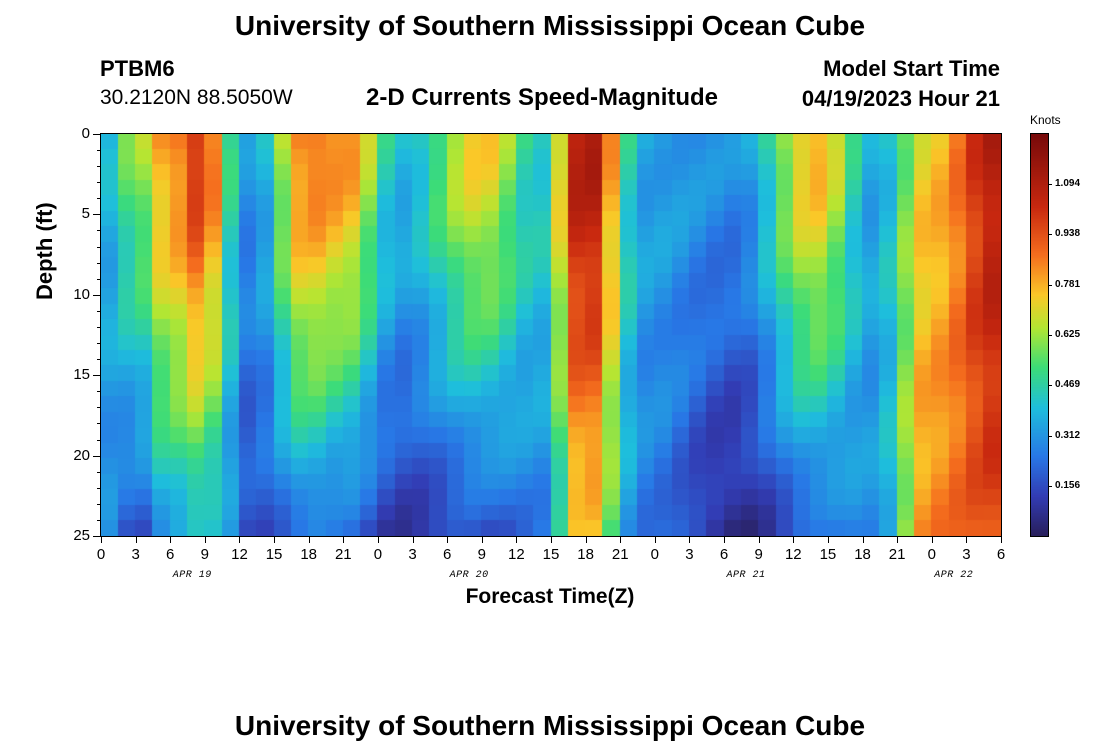 This screenshot has height=750, width=1100. I want to click on y-tick-label: 25, so click(81, 535).